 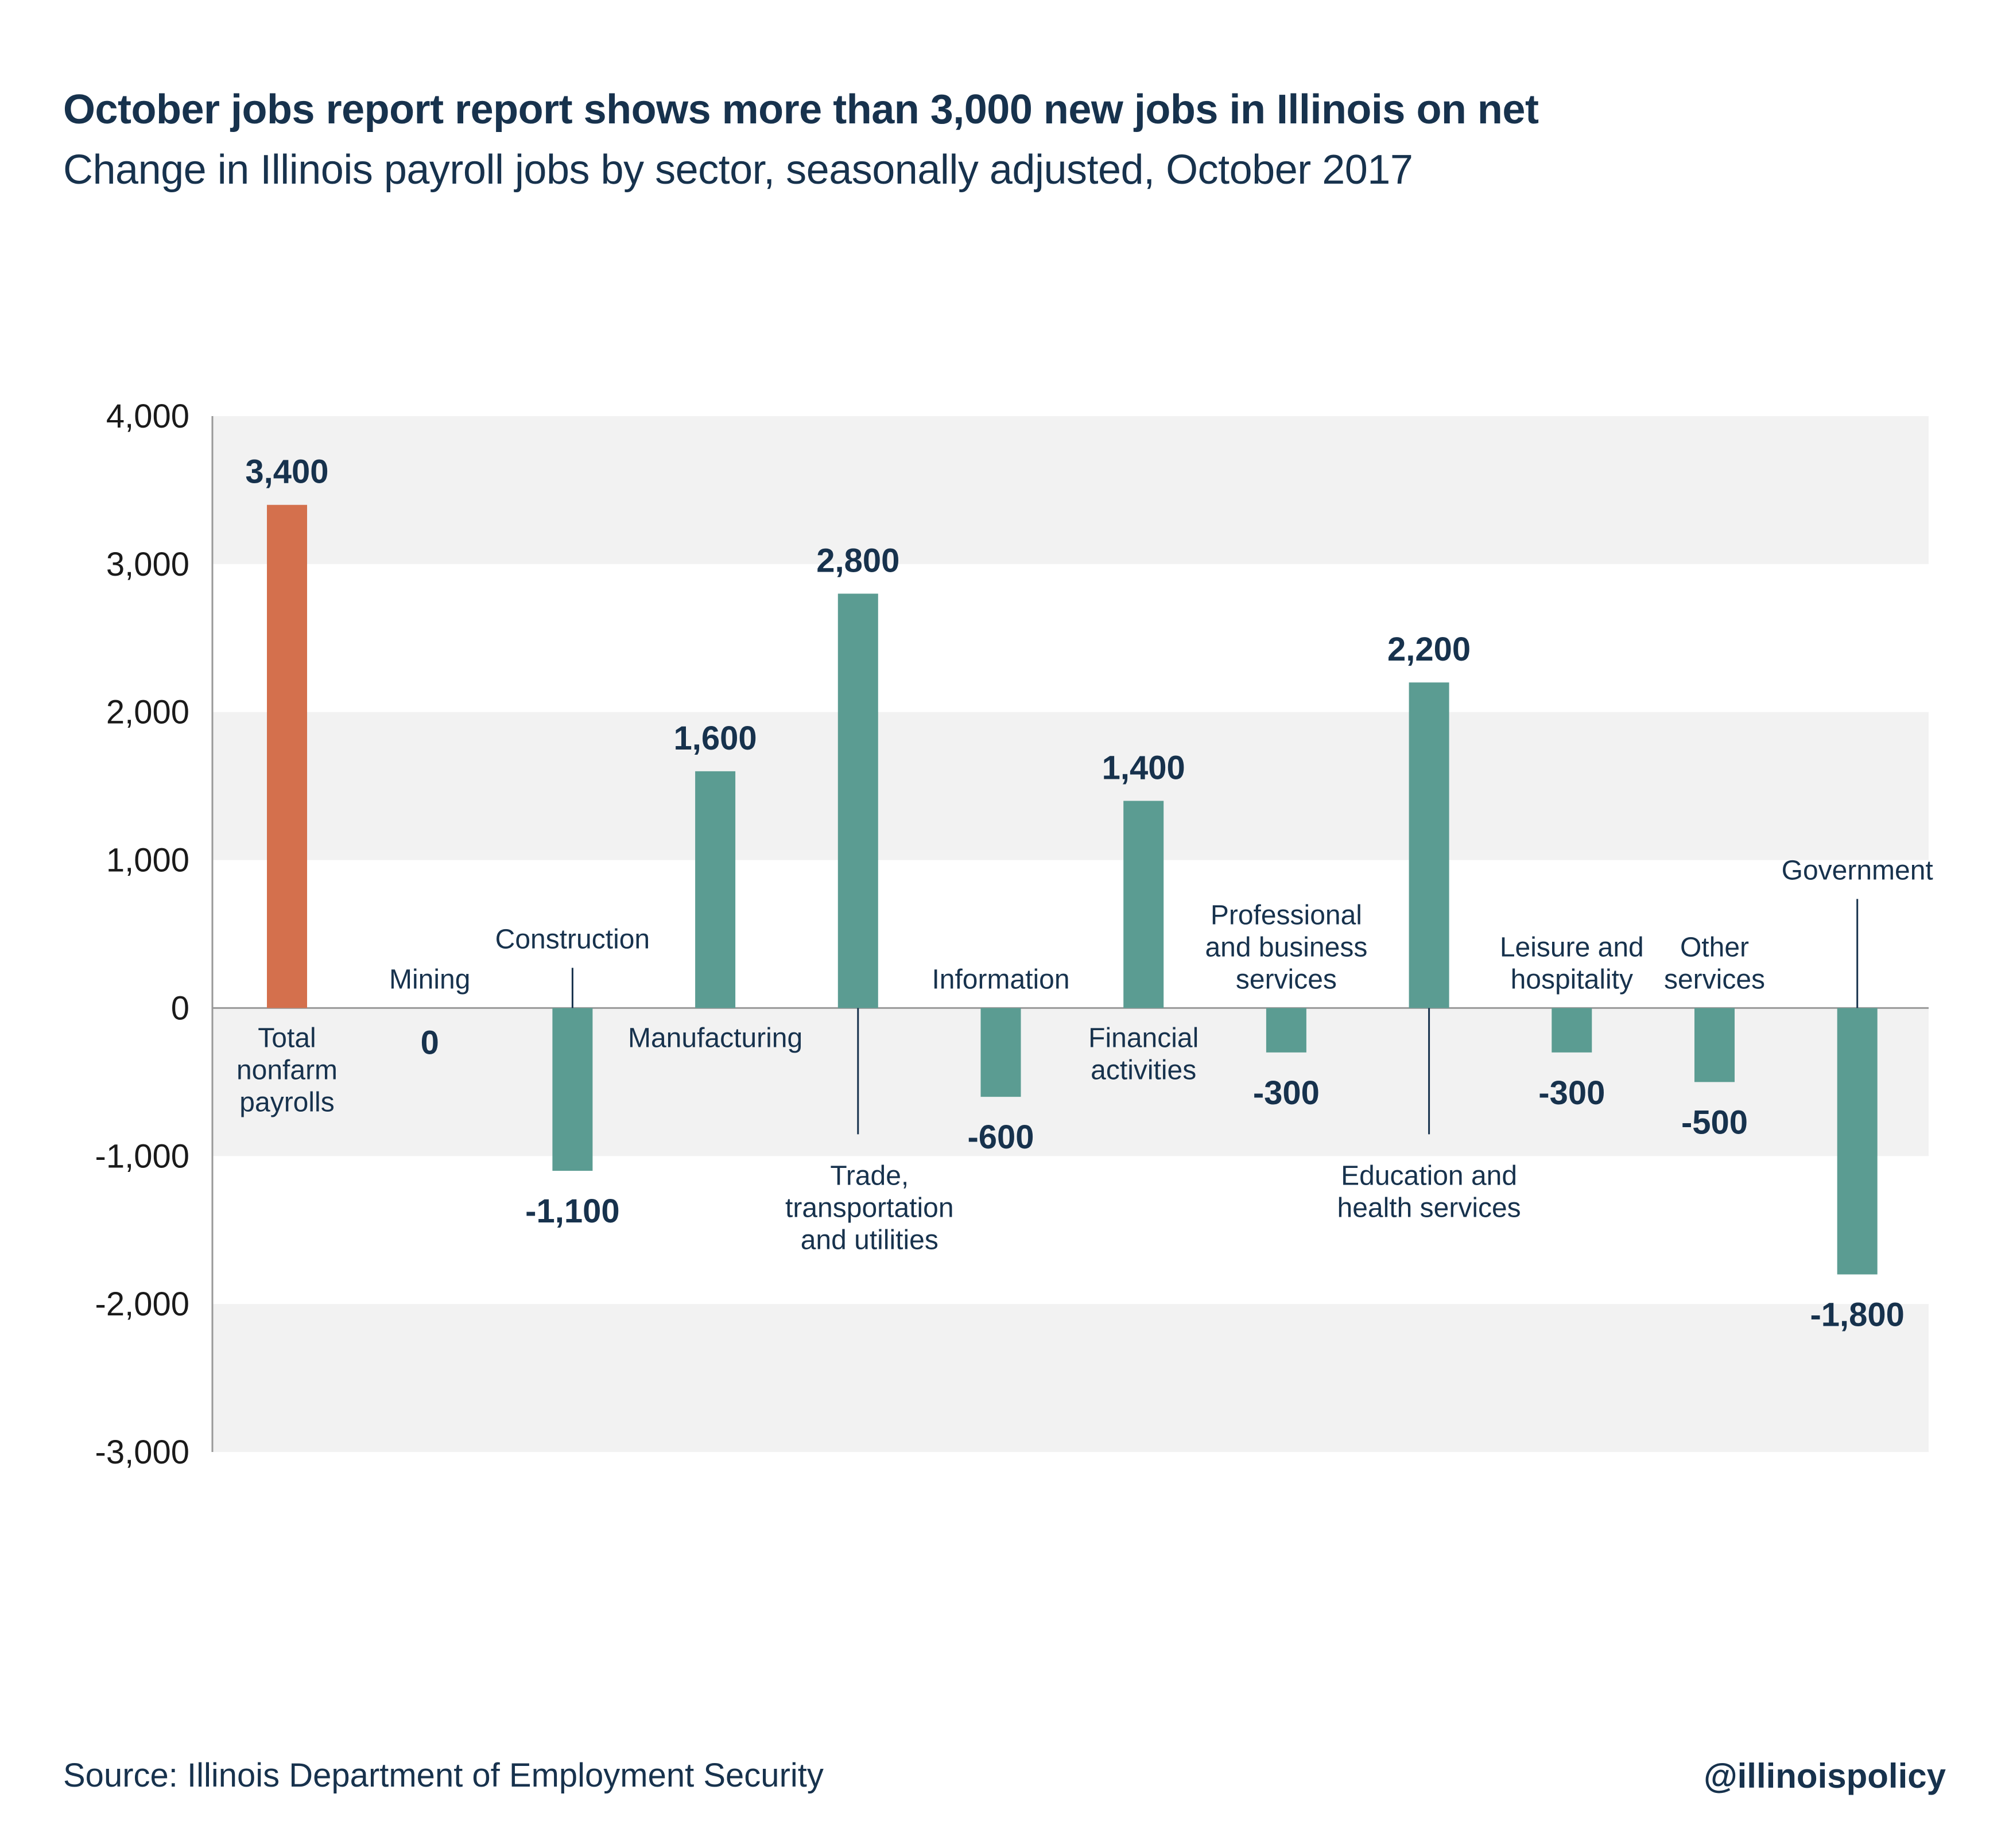 I want to click on value-label: 2,800, so click(x=857, y=560).